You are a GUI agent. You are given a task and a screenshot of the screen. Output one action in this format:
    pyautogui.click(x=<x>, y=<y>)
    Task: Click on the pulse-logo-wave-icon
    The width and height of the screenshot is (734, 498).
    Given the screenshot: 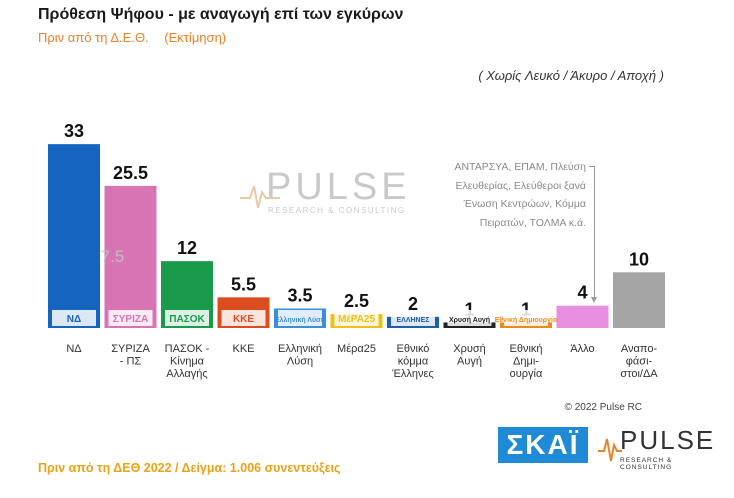 What is the action you would take?
    pyautogui.click(x=610, y=450)
    